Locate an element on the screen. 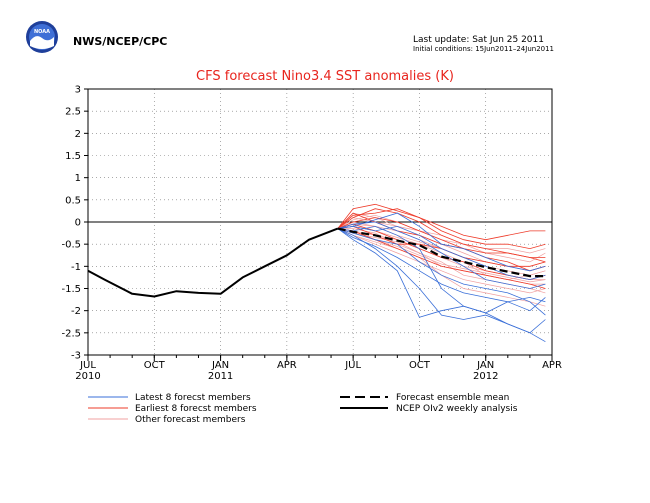 This screenshot has width=650, height=503. legend-item-earliest: Earliest 8 forecst members is located at coordinates (172, 409).